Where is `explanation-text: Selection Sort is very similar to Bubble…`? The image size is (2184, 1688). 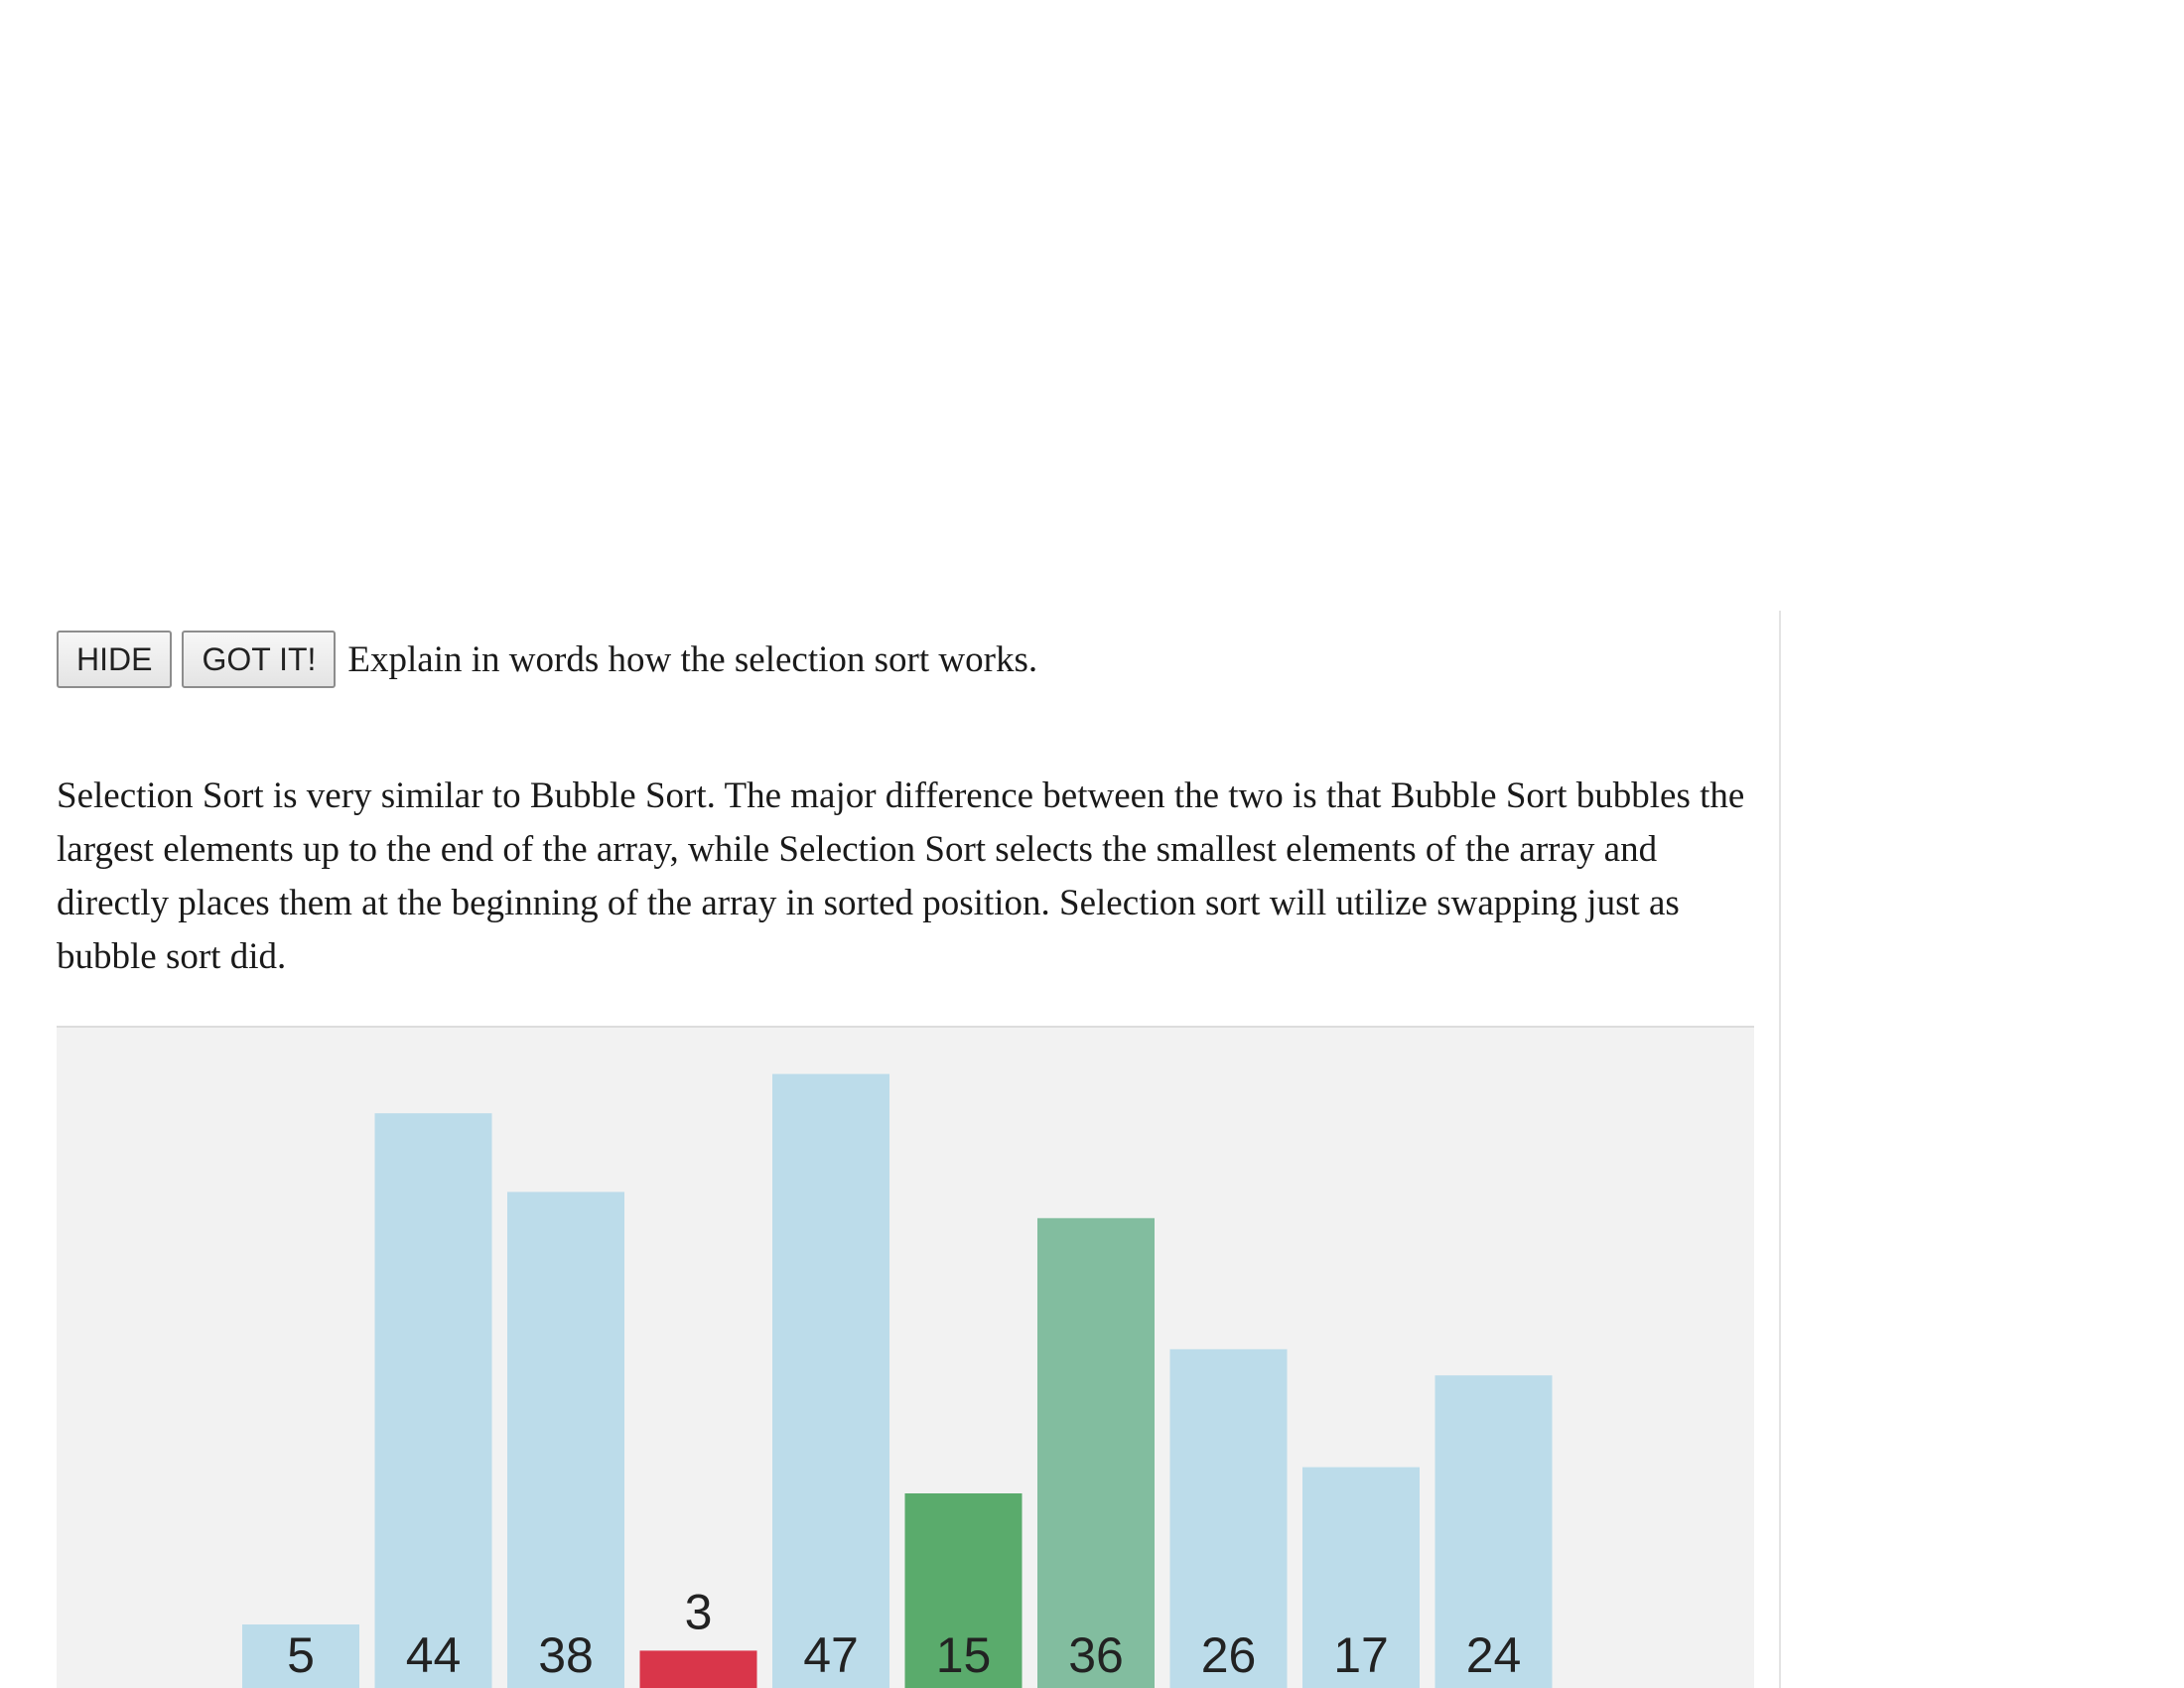 explanation-text: Selection Sort is very similar to Bubble… is located at coordinates (901, 876).